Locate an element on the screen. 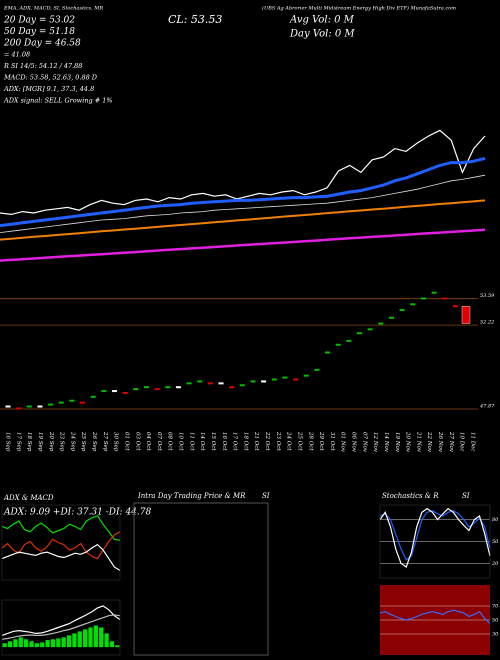 The height and width of the screenshot is (660, 500). header-left: EMA, ADX, MACD, SI, Stochastics, MR is located at coordinates (53, 9).